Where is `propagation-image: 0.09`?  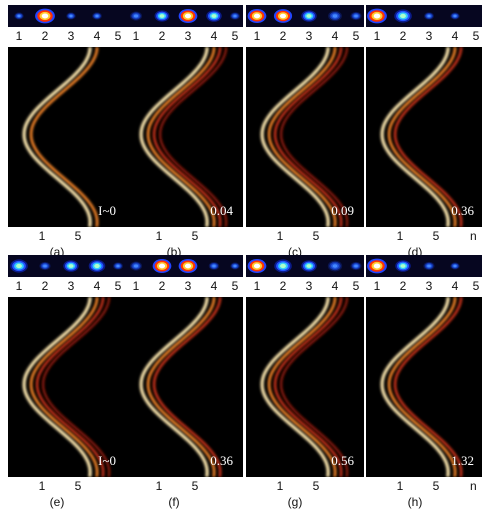 propagation-image: 0.09 is located at coordinates (305, 137).